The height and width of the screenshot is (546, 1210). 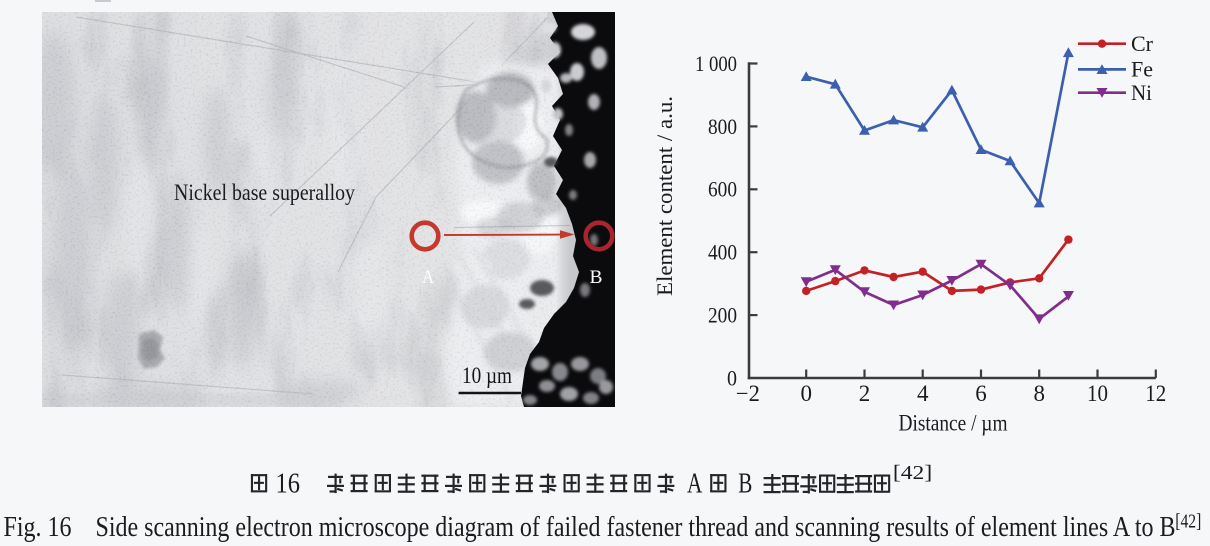 What do you see at coordinates (288, 484) in the screenshot?
I see `svg-text: 16` at bounding box center [288, 484].